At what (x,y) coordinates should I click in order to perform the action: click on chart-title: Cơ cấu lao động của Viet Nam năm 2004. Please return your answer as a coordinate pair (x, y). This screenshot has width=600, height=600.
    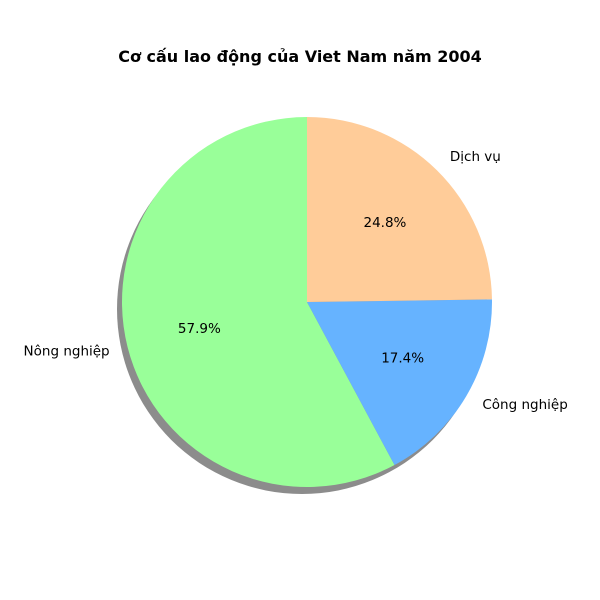
    Looking at the image, I should click on (300, 56).